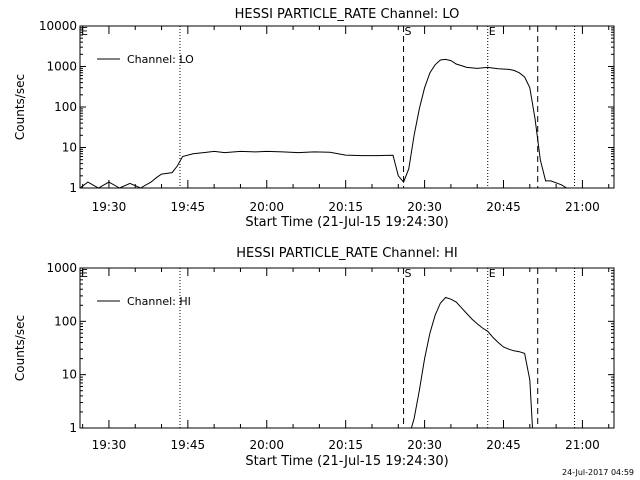 This screenshot has height=480, width=640. I want to click on series-line, so click(471, 362).